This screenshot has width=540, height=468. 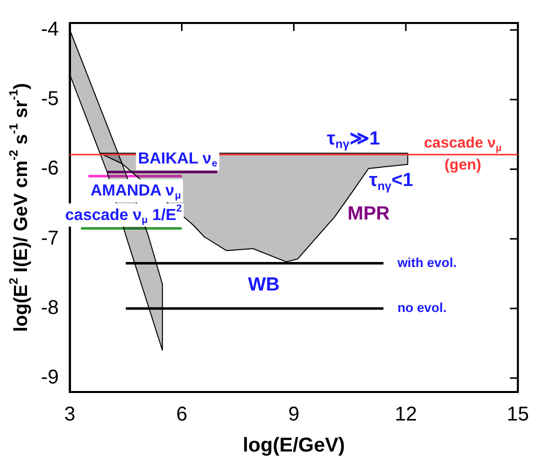 I want to click on y-tick-label: -6, so click(x=49, y=169).